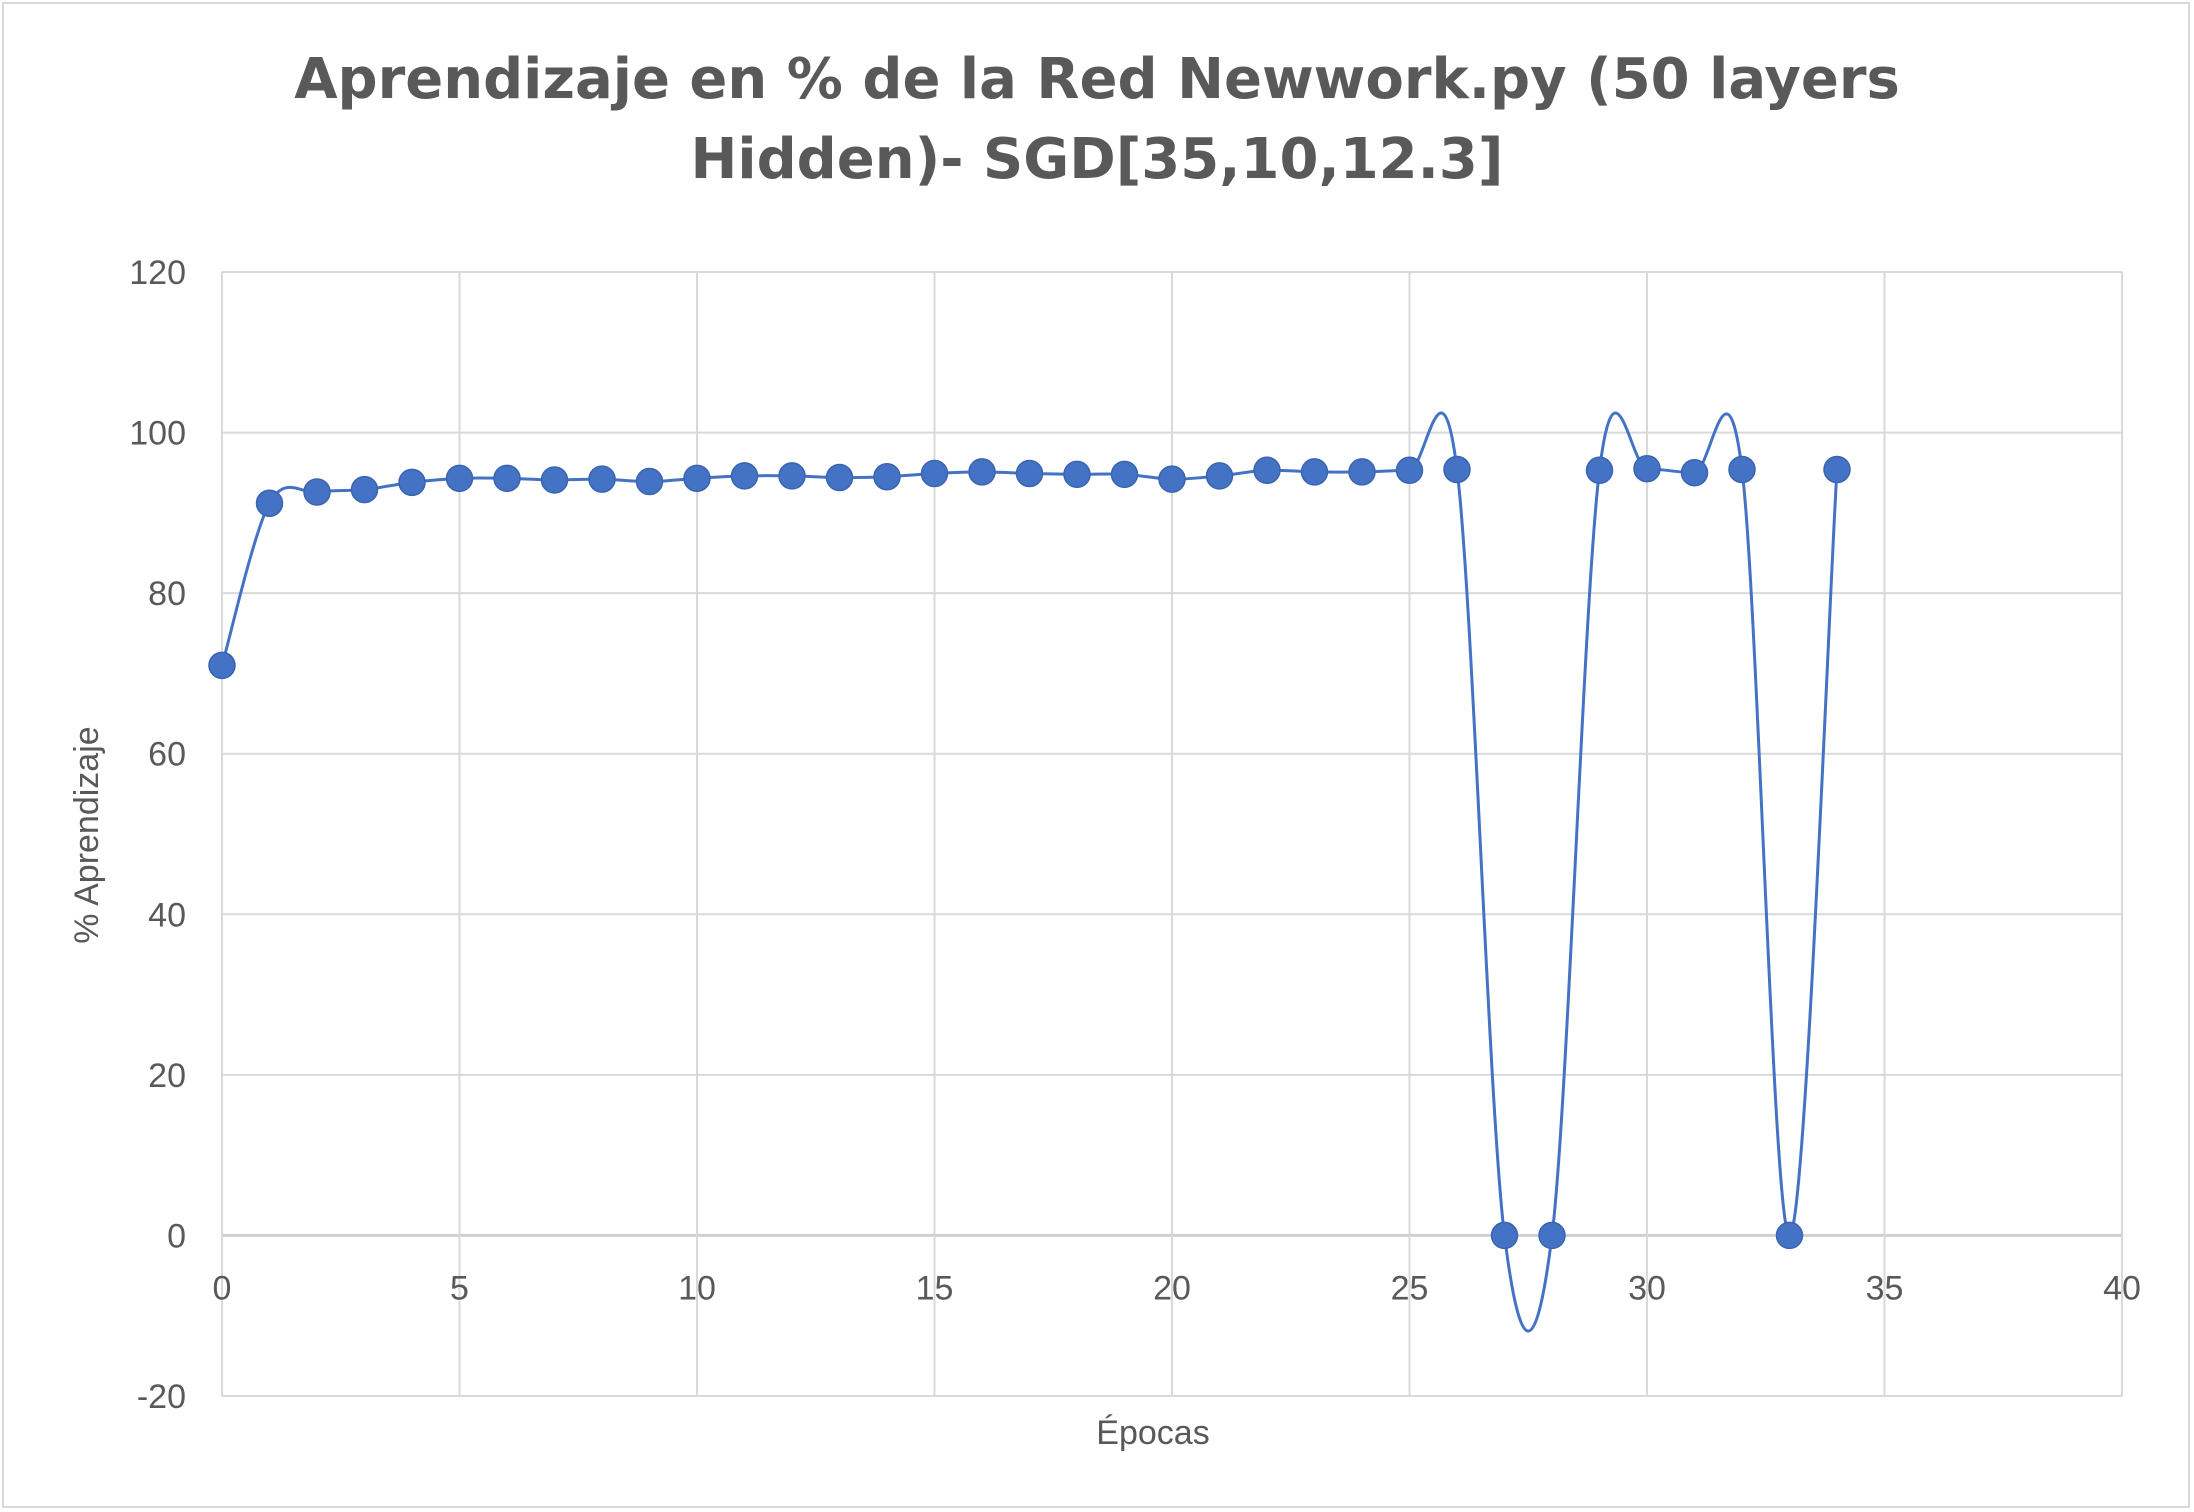  Describe the element at coordinates (157, 434) in the screenshot. I see `y-tick-label: 100` at that location.